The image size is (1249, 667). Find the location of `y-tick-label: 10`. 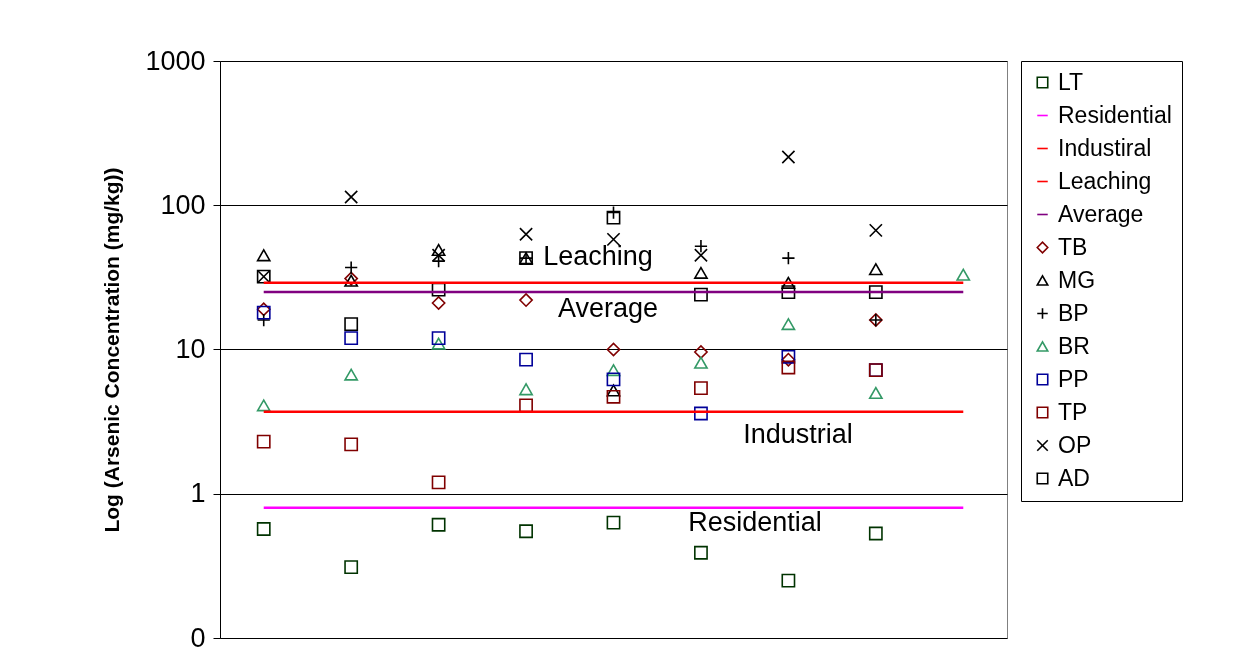

y-tick-label: 10 is located at coordinates (190, 349).